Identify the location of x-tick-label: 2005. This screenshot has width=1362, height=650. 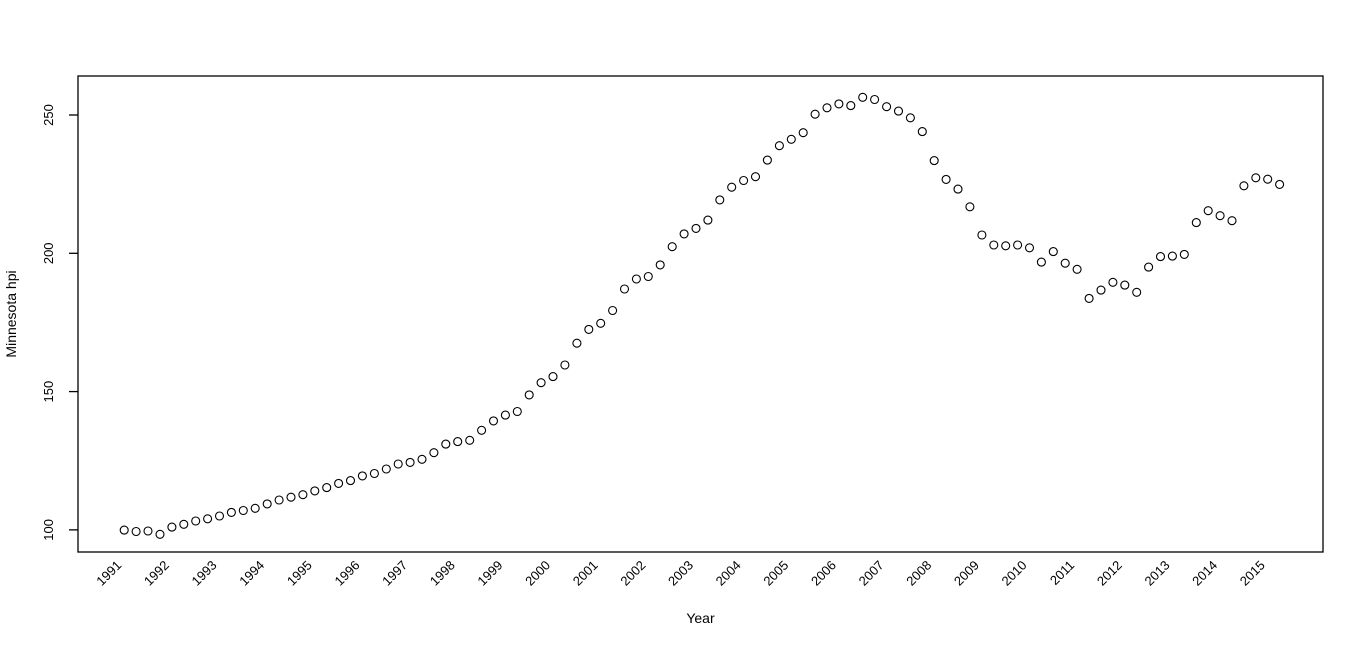
(775, 573).